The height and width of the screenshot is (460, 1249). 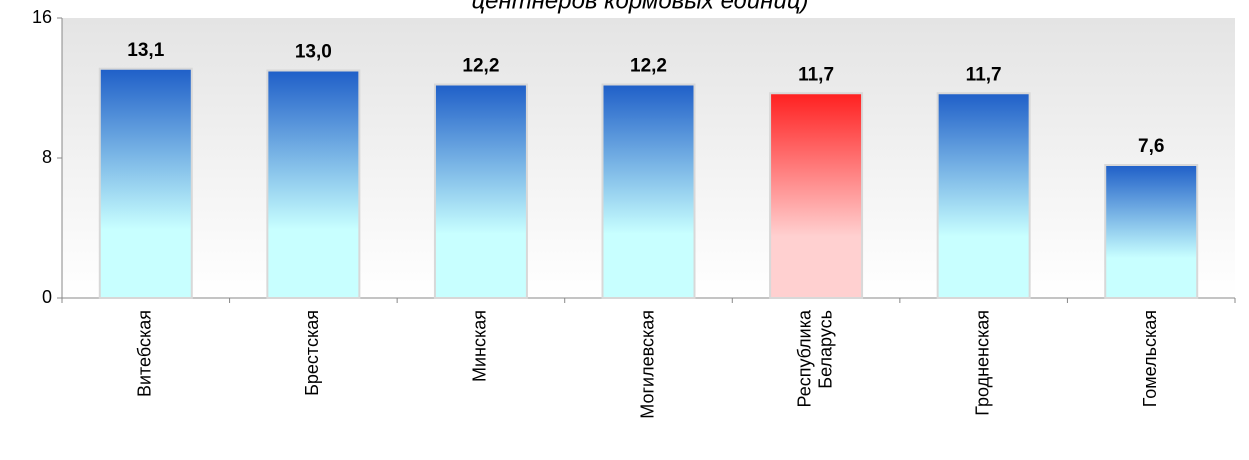 What do you see at coordinates (480, 346) in the screenshot?
I see `x-tick-label: Минская` at bounding box center [480, 346].